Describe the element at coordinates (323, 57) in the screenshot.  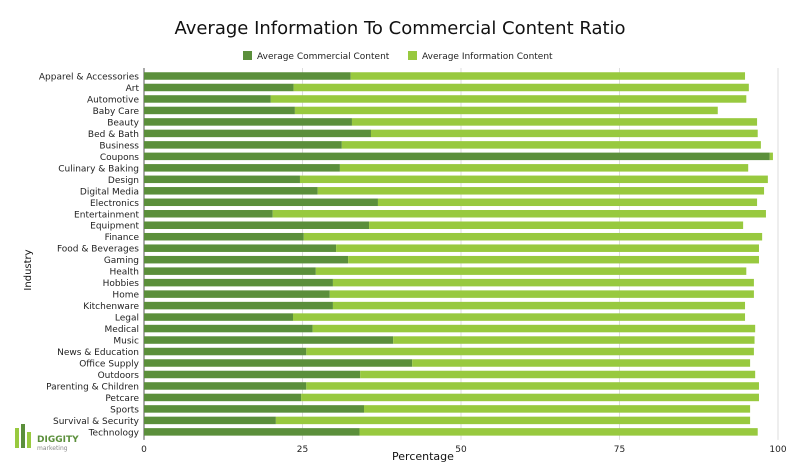
I see `legend-label: Average Commercial Content` at that location.